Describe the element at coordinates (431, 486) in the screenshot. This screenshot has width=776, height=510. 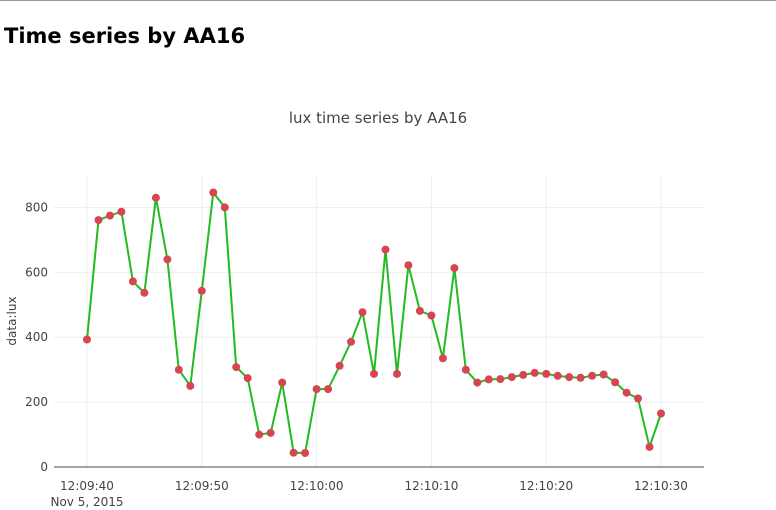
I see `x-tick-label: 12:10:10` at that location.